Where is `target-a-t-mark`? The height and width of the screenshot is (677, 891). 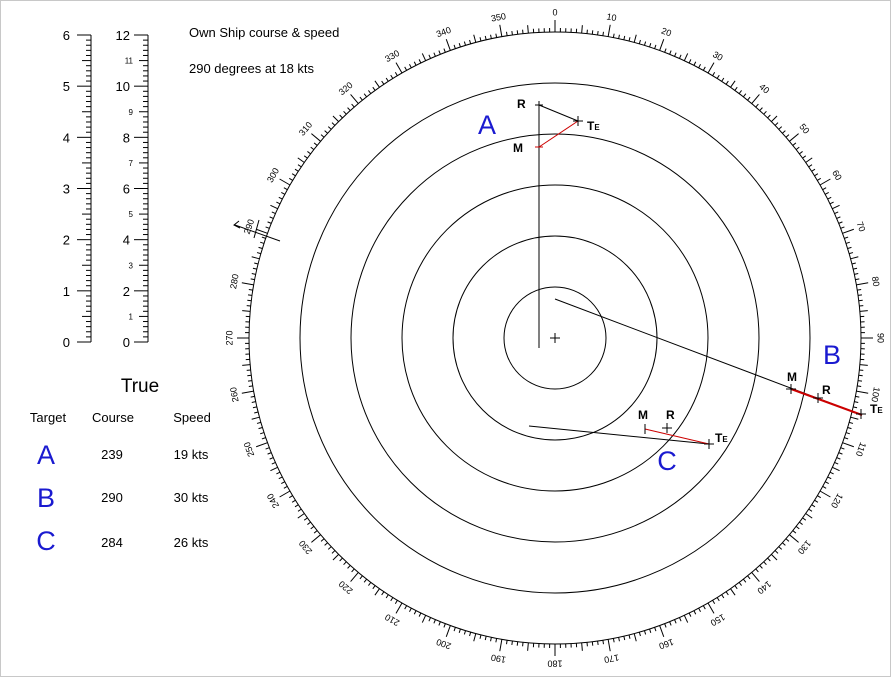
target-a-t-mark is located at coordinates (578, 121).